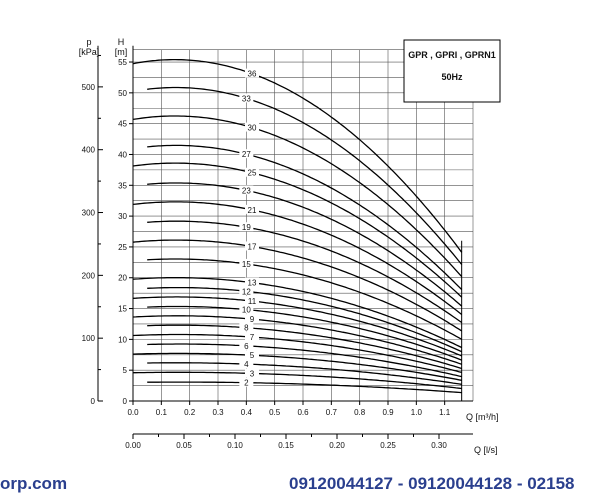 This screenshot has width=600, height=501. I want to click on p-tick-label: 200, so click(89, 275).